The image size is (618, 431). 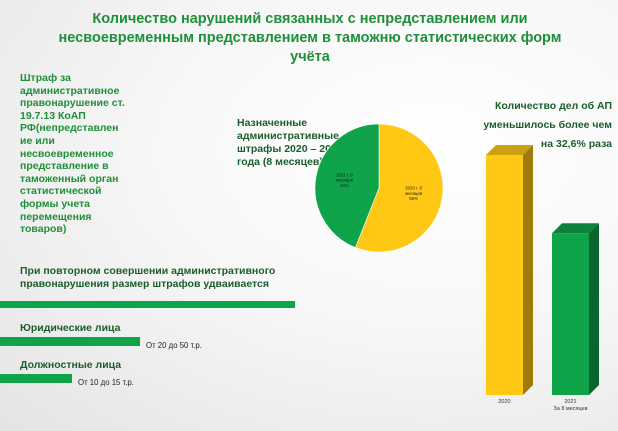 I want to click on doubling-bar, so click(x=147, y=304).